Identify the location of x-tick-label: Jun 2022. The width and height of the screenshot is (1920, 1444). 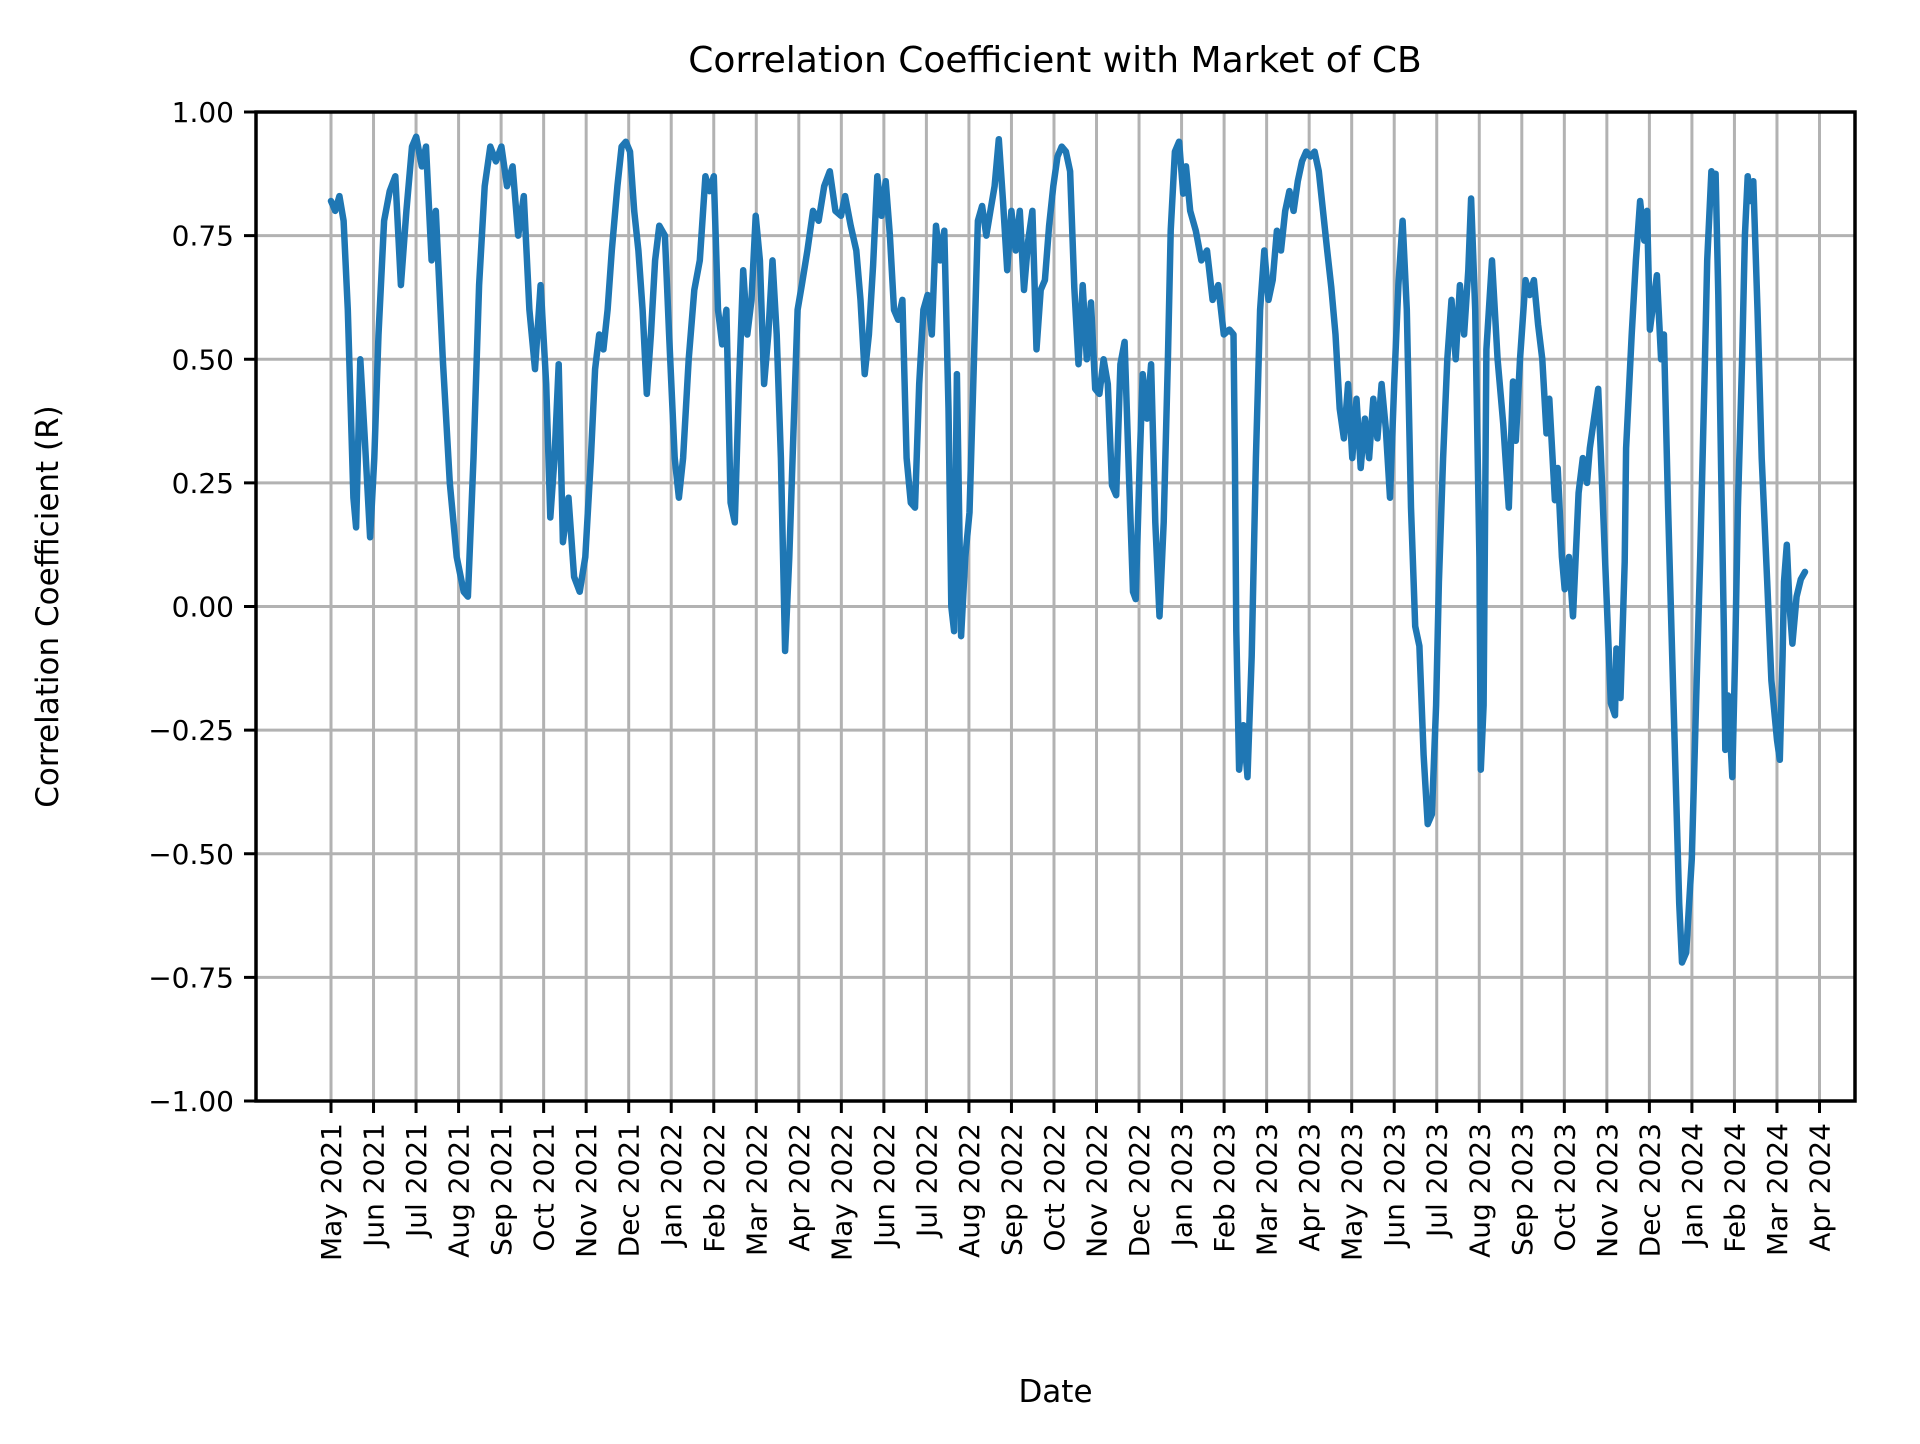
(884, 1186).